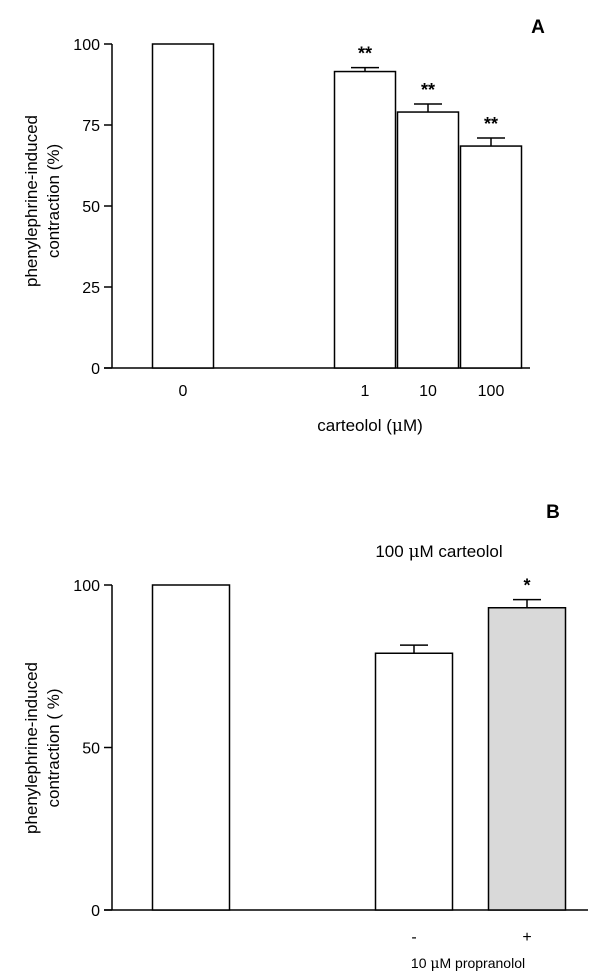 The width and height of the screenshot is (599, 974). I want to click on panel-a-x-axis-title-prefix: carteolol (, so click(354, 425).